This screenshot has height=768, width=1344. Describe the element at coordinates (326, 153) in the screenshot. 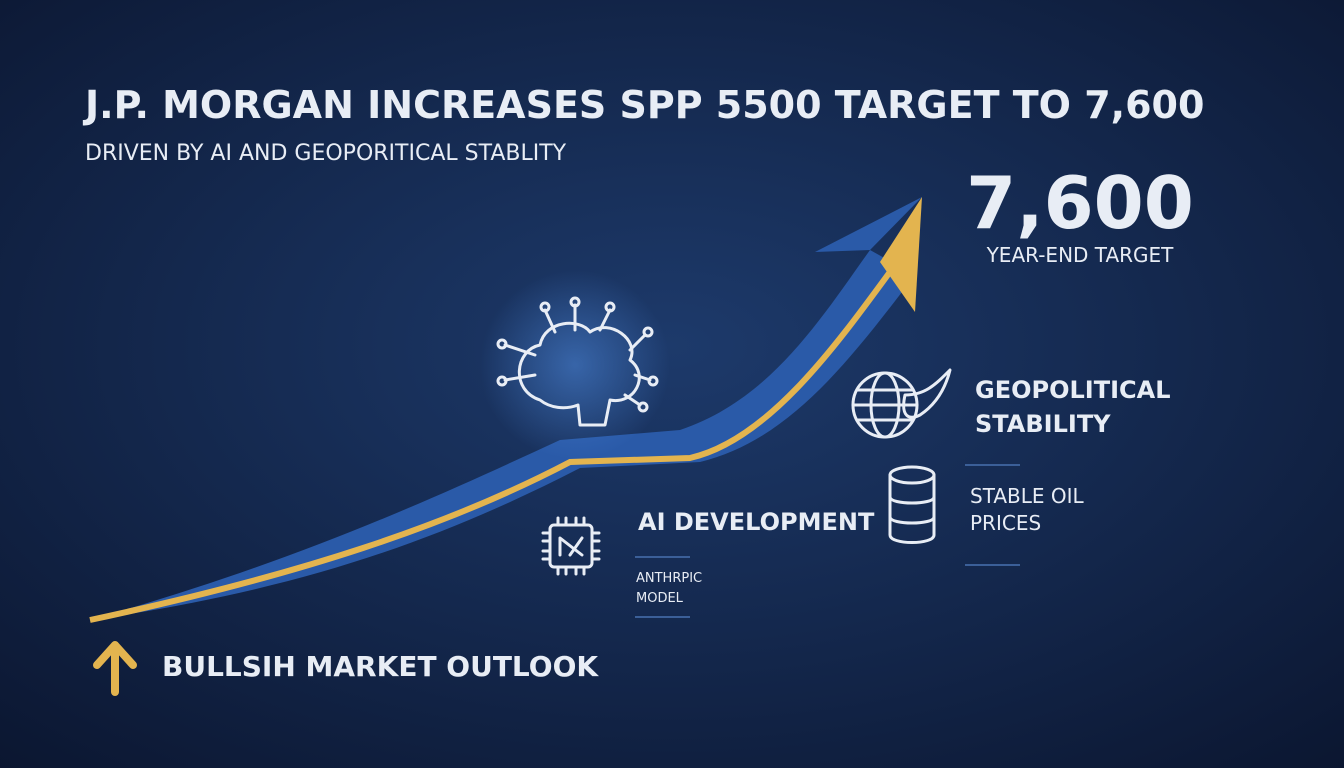

I see `subtitle: DRIVEN BY AI AND GEOPORITICAL STABLITY` at that location.